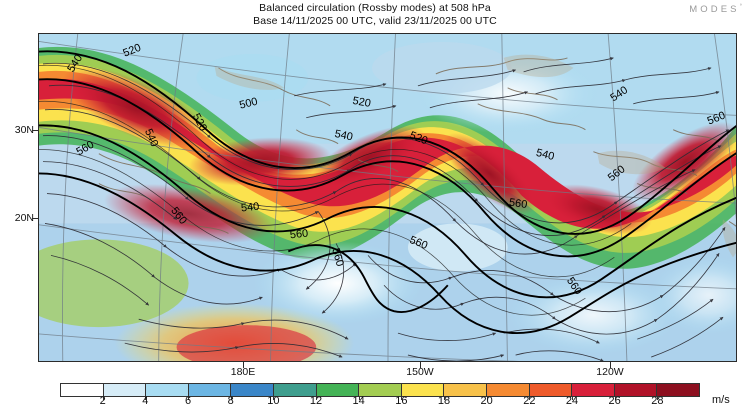  I want to click on colorbar-tick-label: 14, so click(358, 401).